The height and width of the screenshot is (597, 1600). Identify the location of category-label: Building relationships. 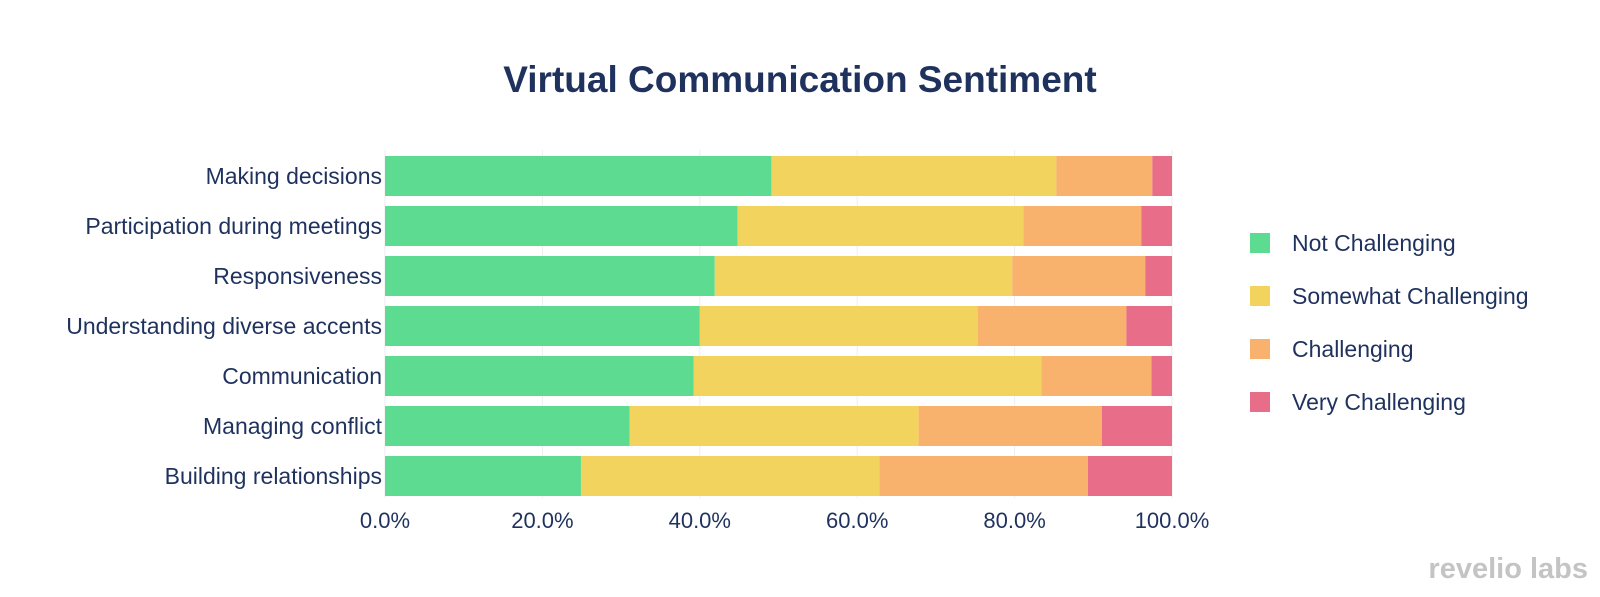
(273, 476).